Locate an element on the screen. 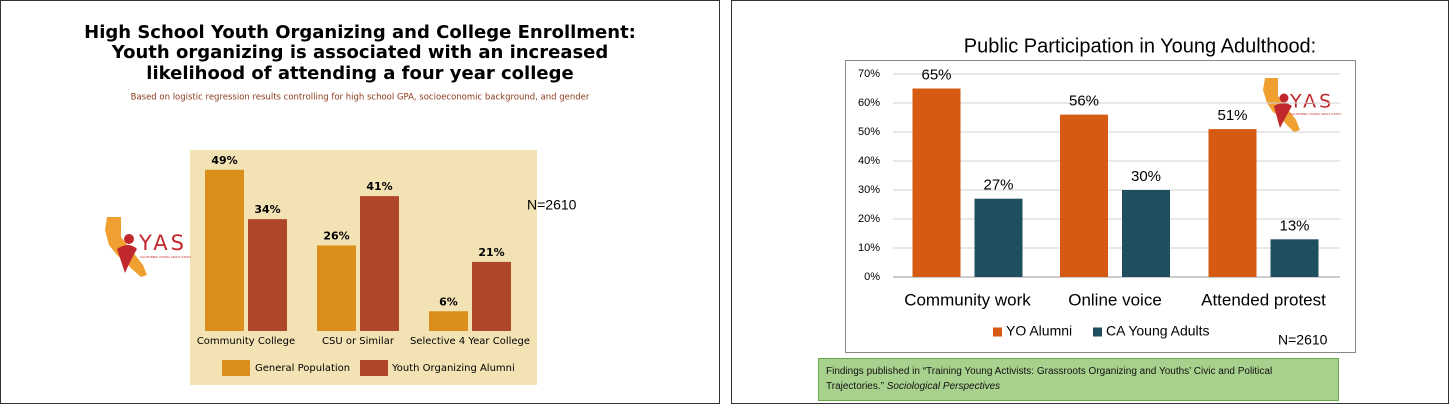  value-label: 27% is located at coordinates (998, 185).